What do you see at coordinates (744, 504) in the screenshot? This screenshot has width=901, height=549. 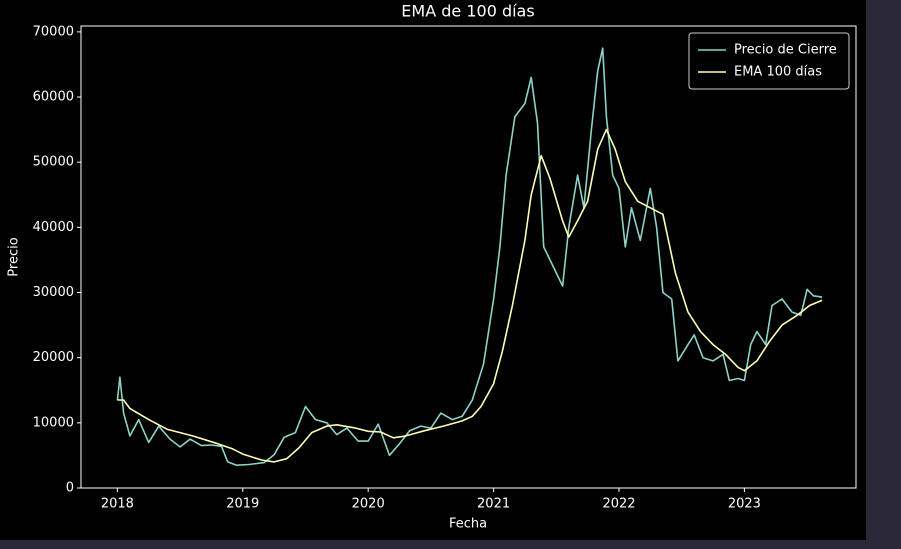 I see `x-tick-label: 2023` at bounding box center [744, 504].